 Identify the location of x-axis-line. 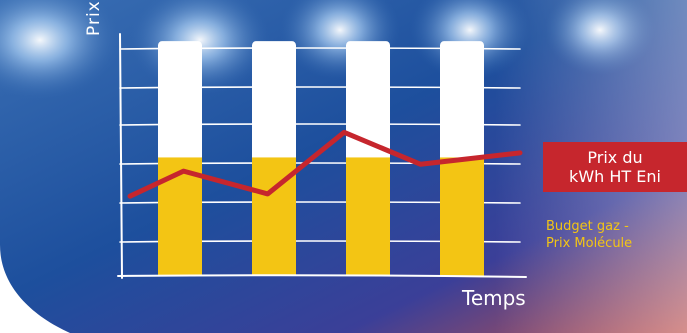
(322, 276).